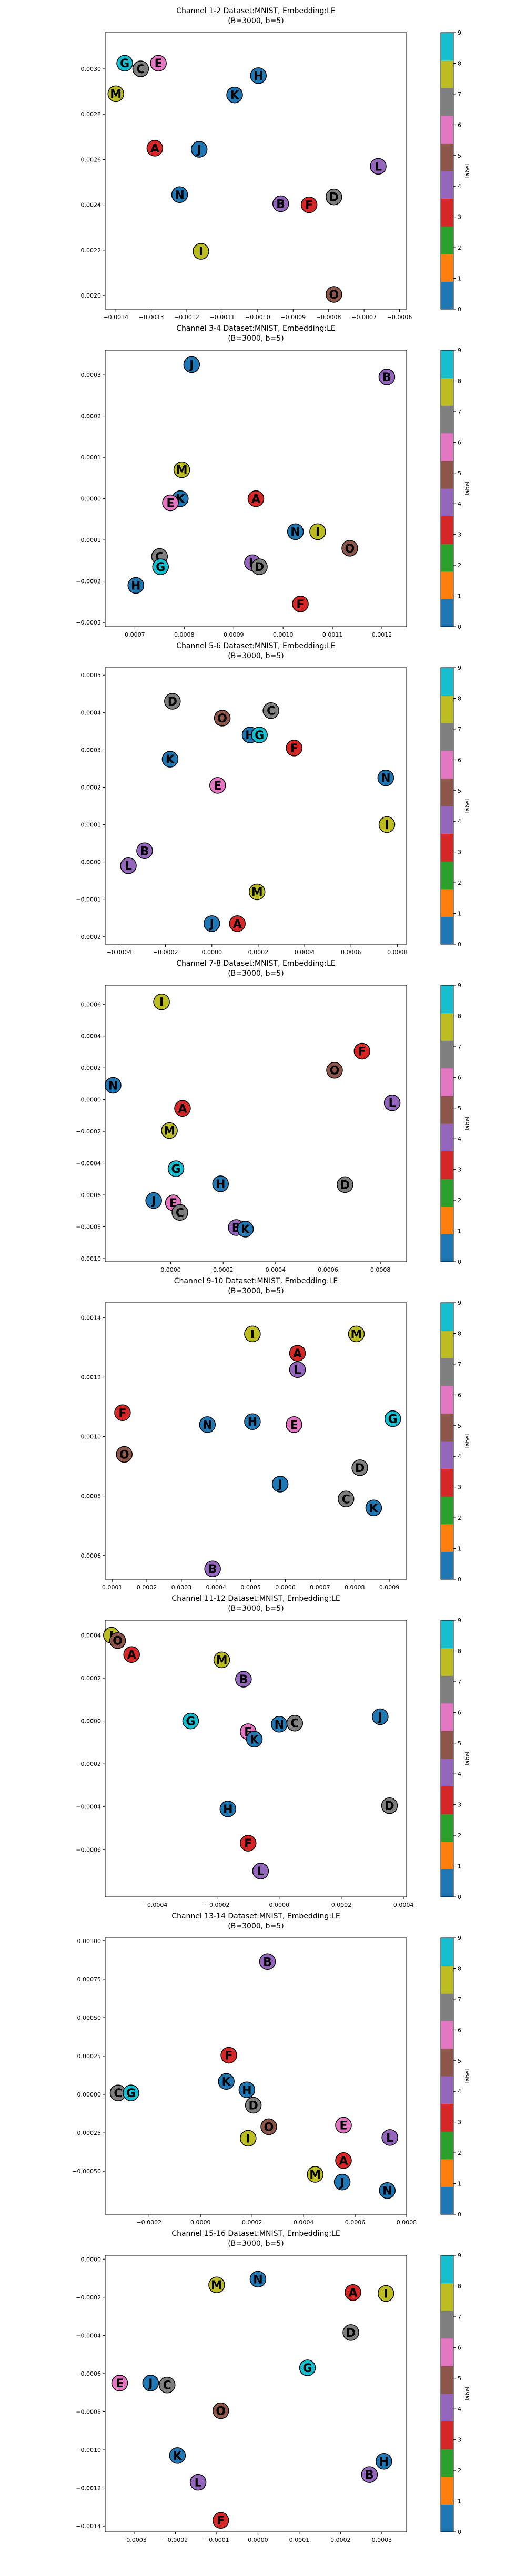 The width and height of the screenshot is (526, 2576). Describe the element at coordinates (92, 1100) in the screenshot. I see `y-tick-label: 0.0000` at that location.